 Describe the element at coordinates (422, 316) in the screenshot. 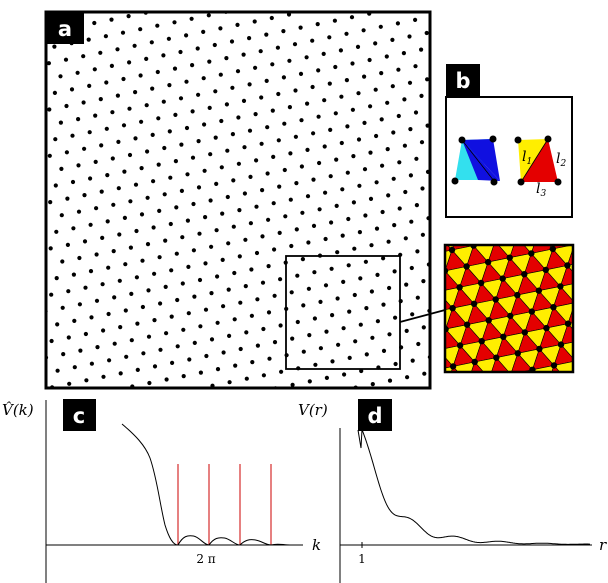

I see `zoom-connector-line` at that location.